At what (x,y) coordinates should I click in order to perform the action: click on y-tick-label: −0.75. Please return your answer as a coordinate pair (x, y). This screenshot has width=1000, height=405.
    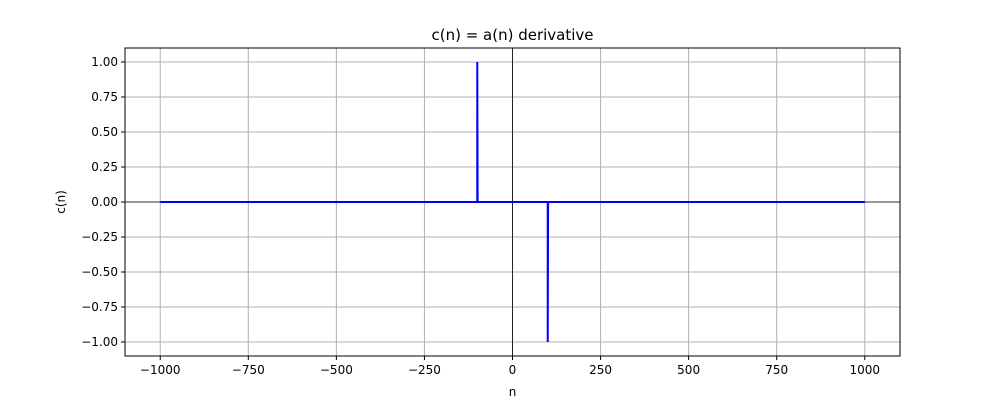
    Looking at the image, I should click on (99, 307).